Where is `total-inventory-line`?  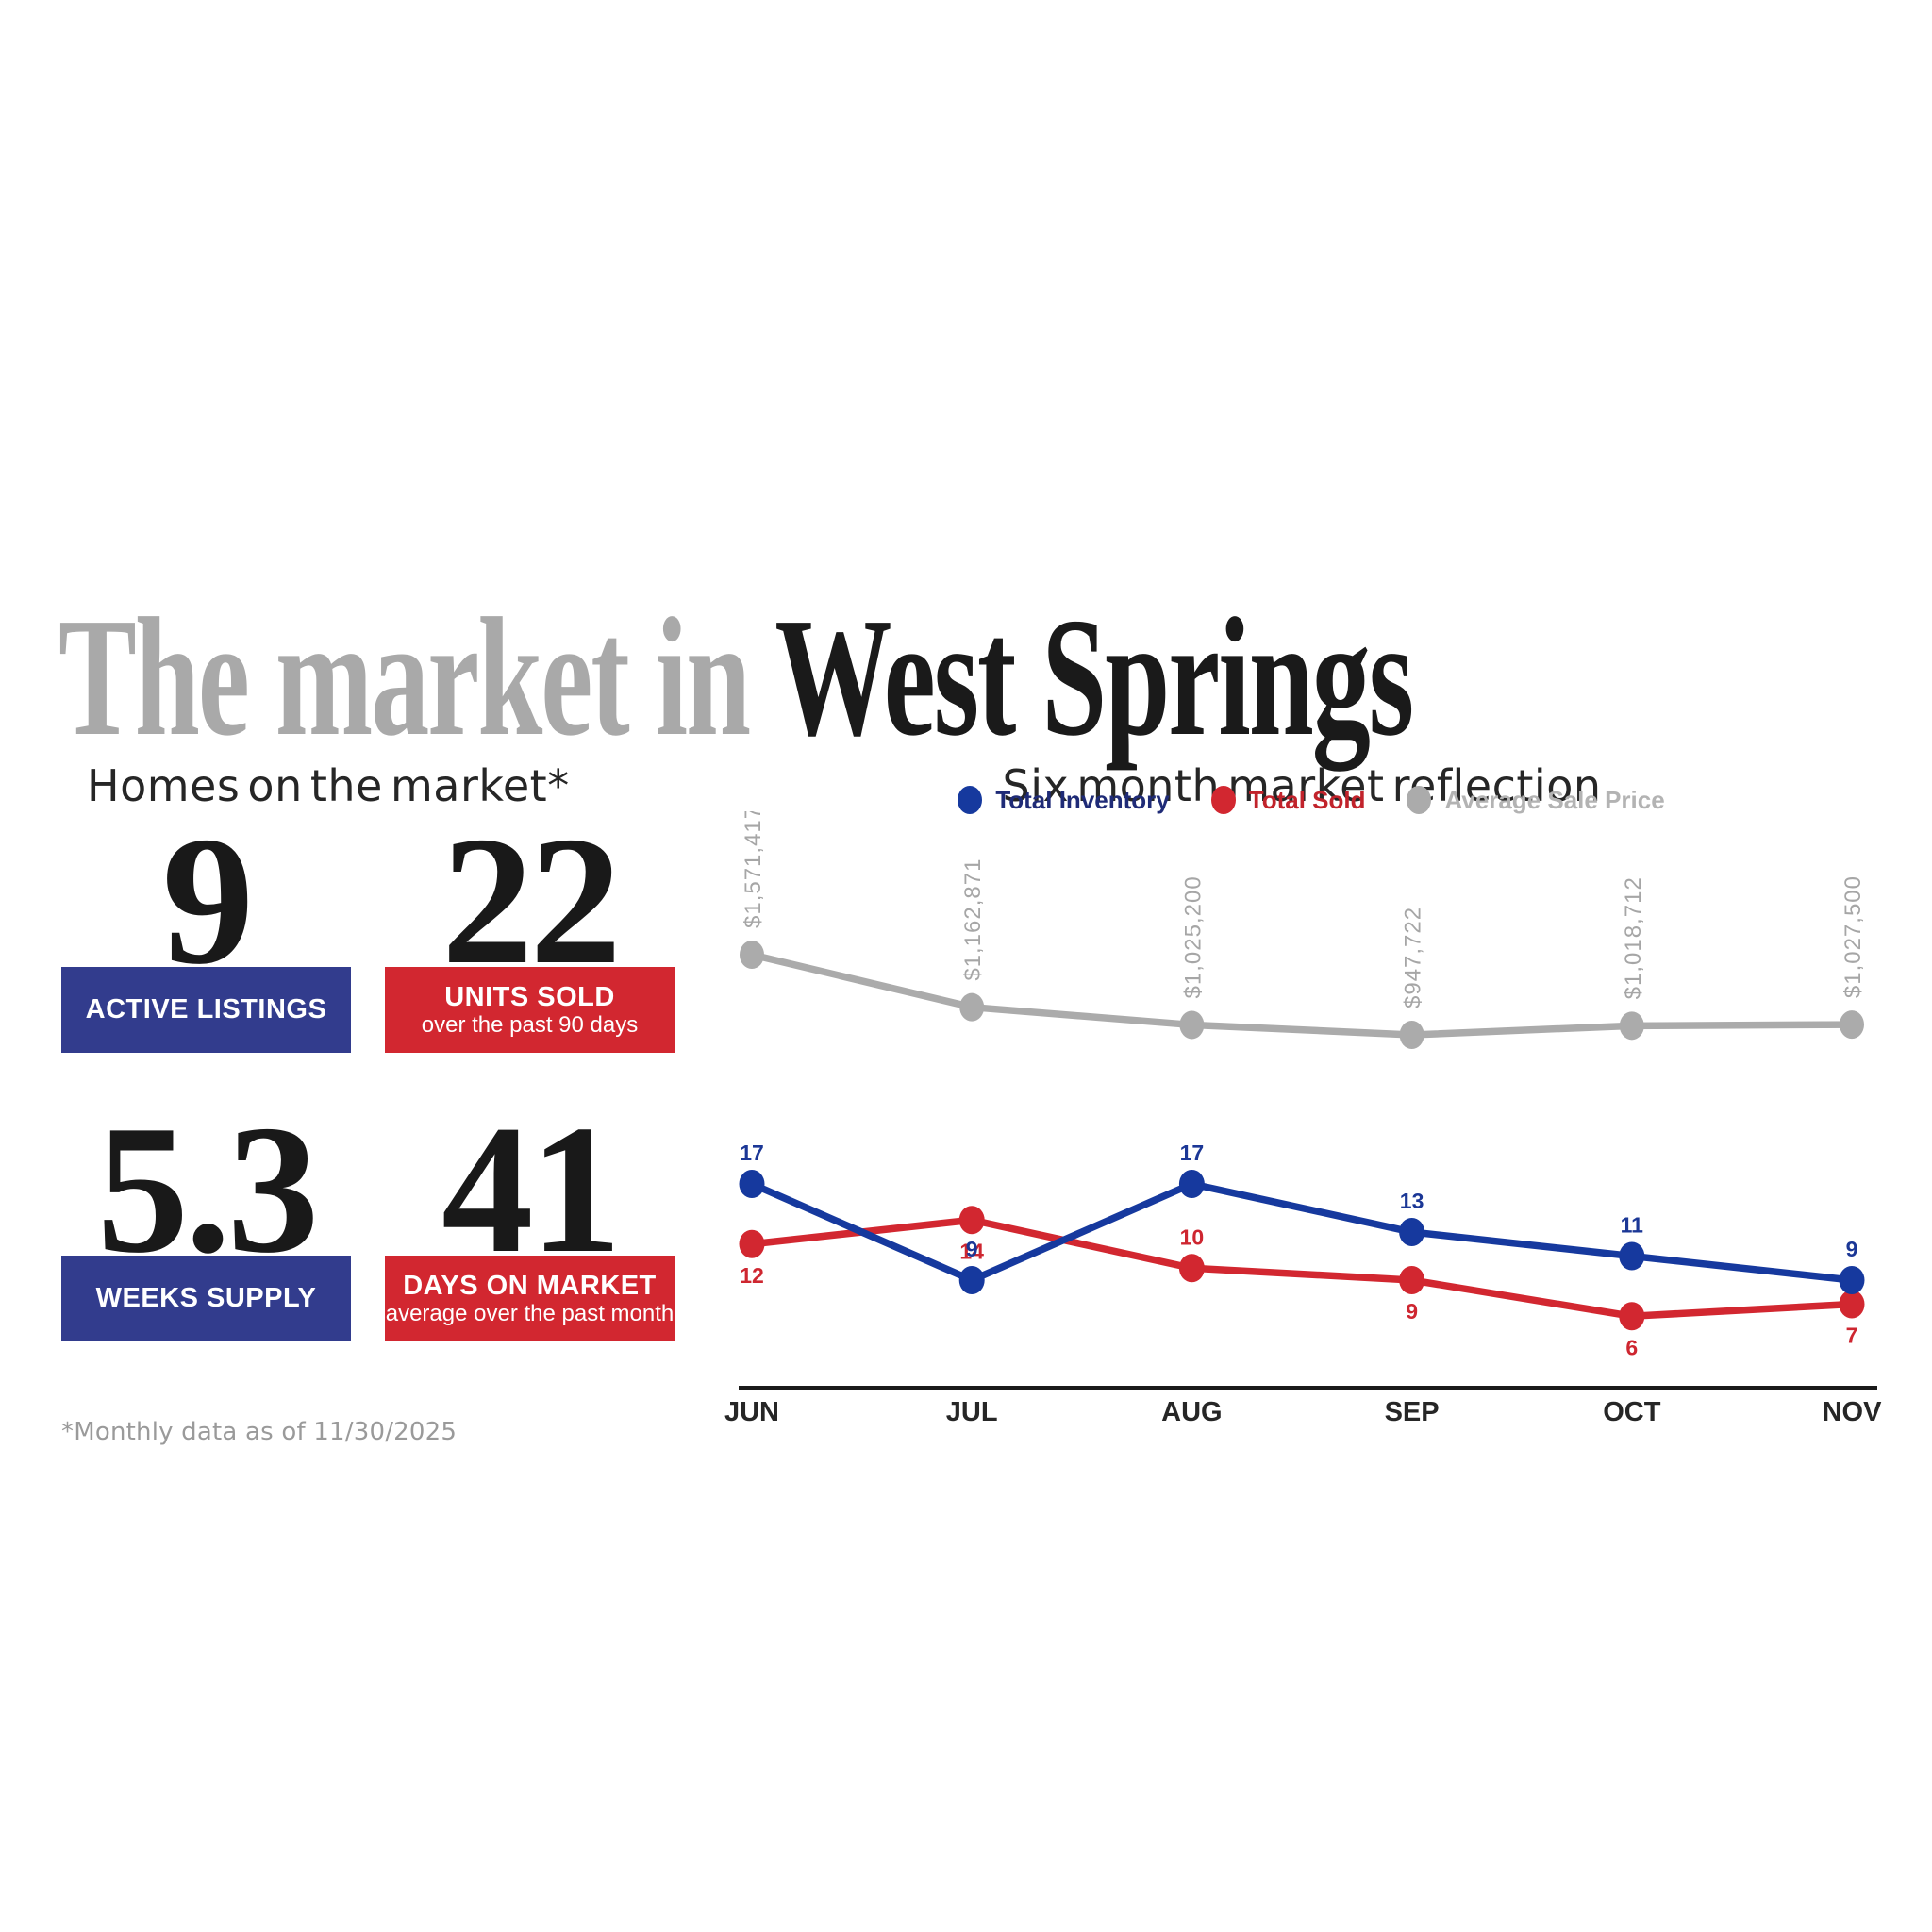 total-inventory-line is located at coordinates (1302, 1233).